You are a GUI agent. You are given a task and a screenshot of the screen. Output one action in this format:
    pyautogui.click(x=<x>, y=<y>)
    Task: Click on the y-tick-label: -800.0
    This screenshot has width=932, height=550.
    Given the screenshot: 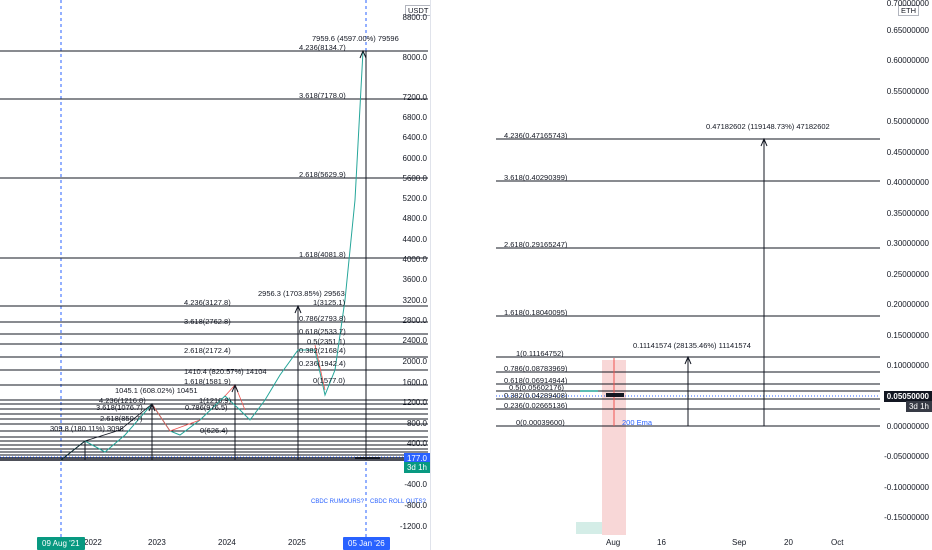 What is the action you would take?
    pyautogui.click(x=415, y=505)
    